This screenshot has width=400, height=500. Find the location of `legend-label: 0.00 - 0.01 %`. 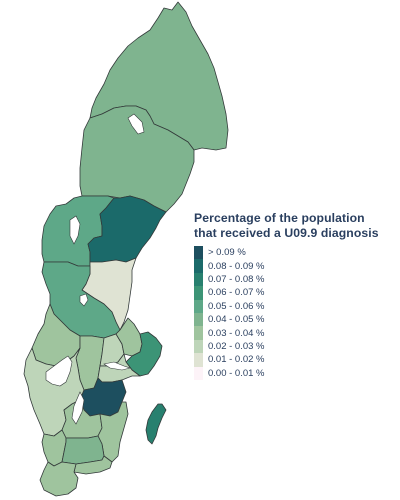

legend-label: 0.00 - 0.01 % is located at coordinates (236, 373).